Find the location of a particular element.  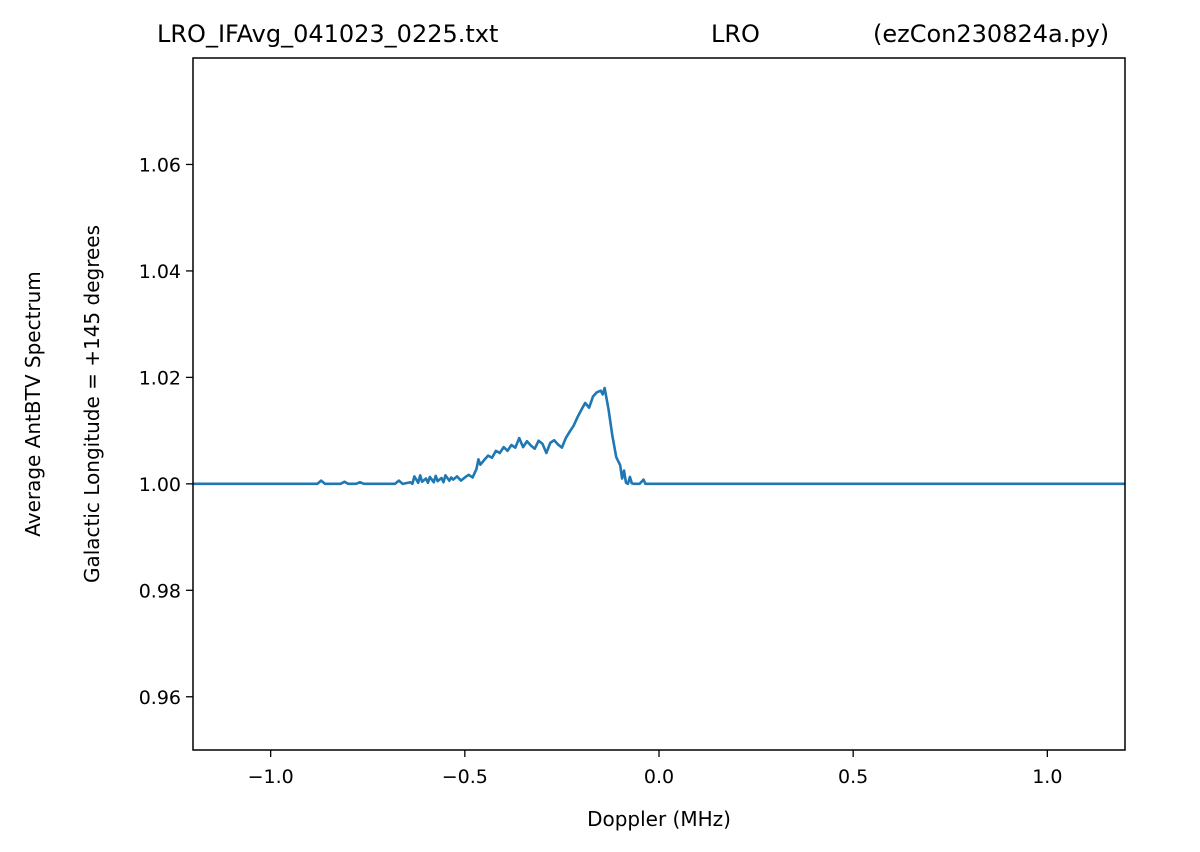

plot-area is located at coordinates (659, 436).